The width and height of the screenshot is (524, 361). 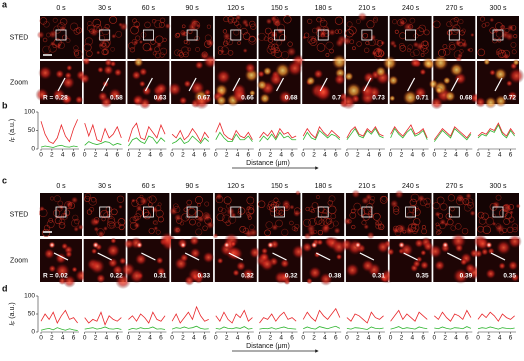 What do you see at coordinates (236, 84) in the screenshot?
I see `profile-line` at bounding box center [236, 84].